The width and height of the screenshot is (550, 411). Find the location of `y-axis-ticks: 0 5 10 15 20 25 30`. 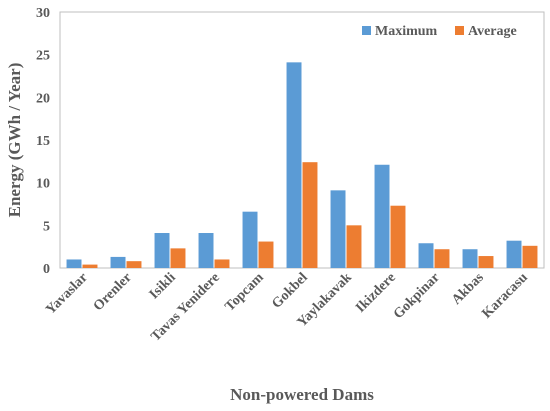

y-axis-ticks: 0 5 10 15 20 25 30 is located at coordinates (43, 141).